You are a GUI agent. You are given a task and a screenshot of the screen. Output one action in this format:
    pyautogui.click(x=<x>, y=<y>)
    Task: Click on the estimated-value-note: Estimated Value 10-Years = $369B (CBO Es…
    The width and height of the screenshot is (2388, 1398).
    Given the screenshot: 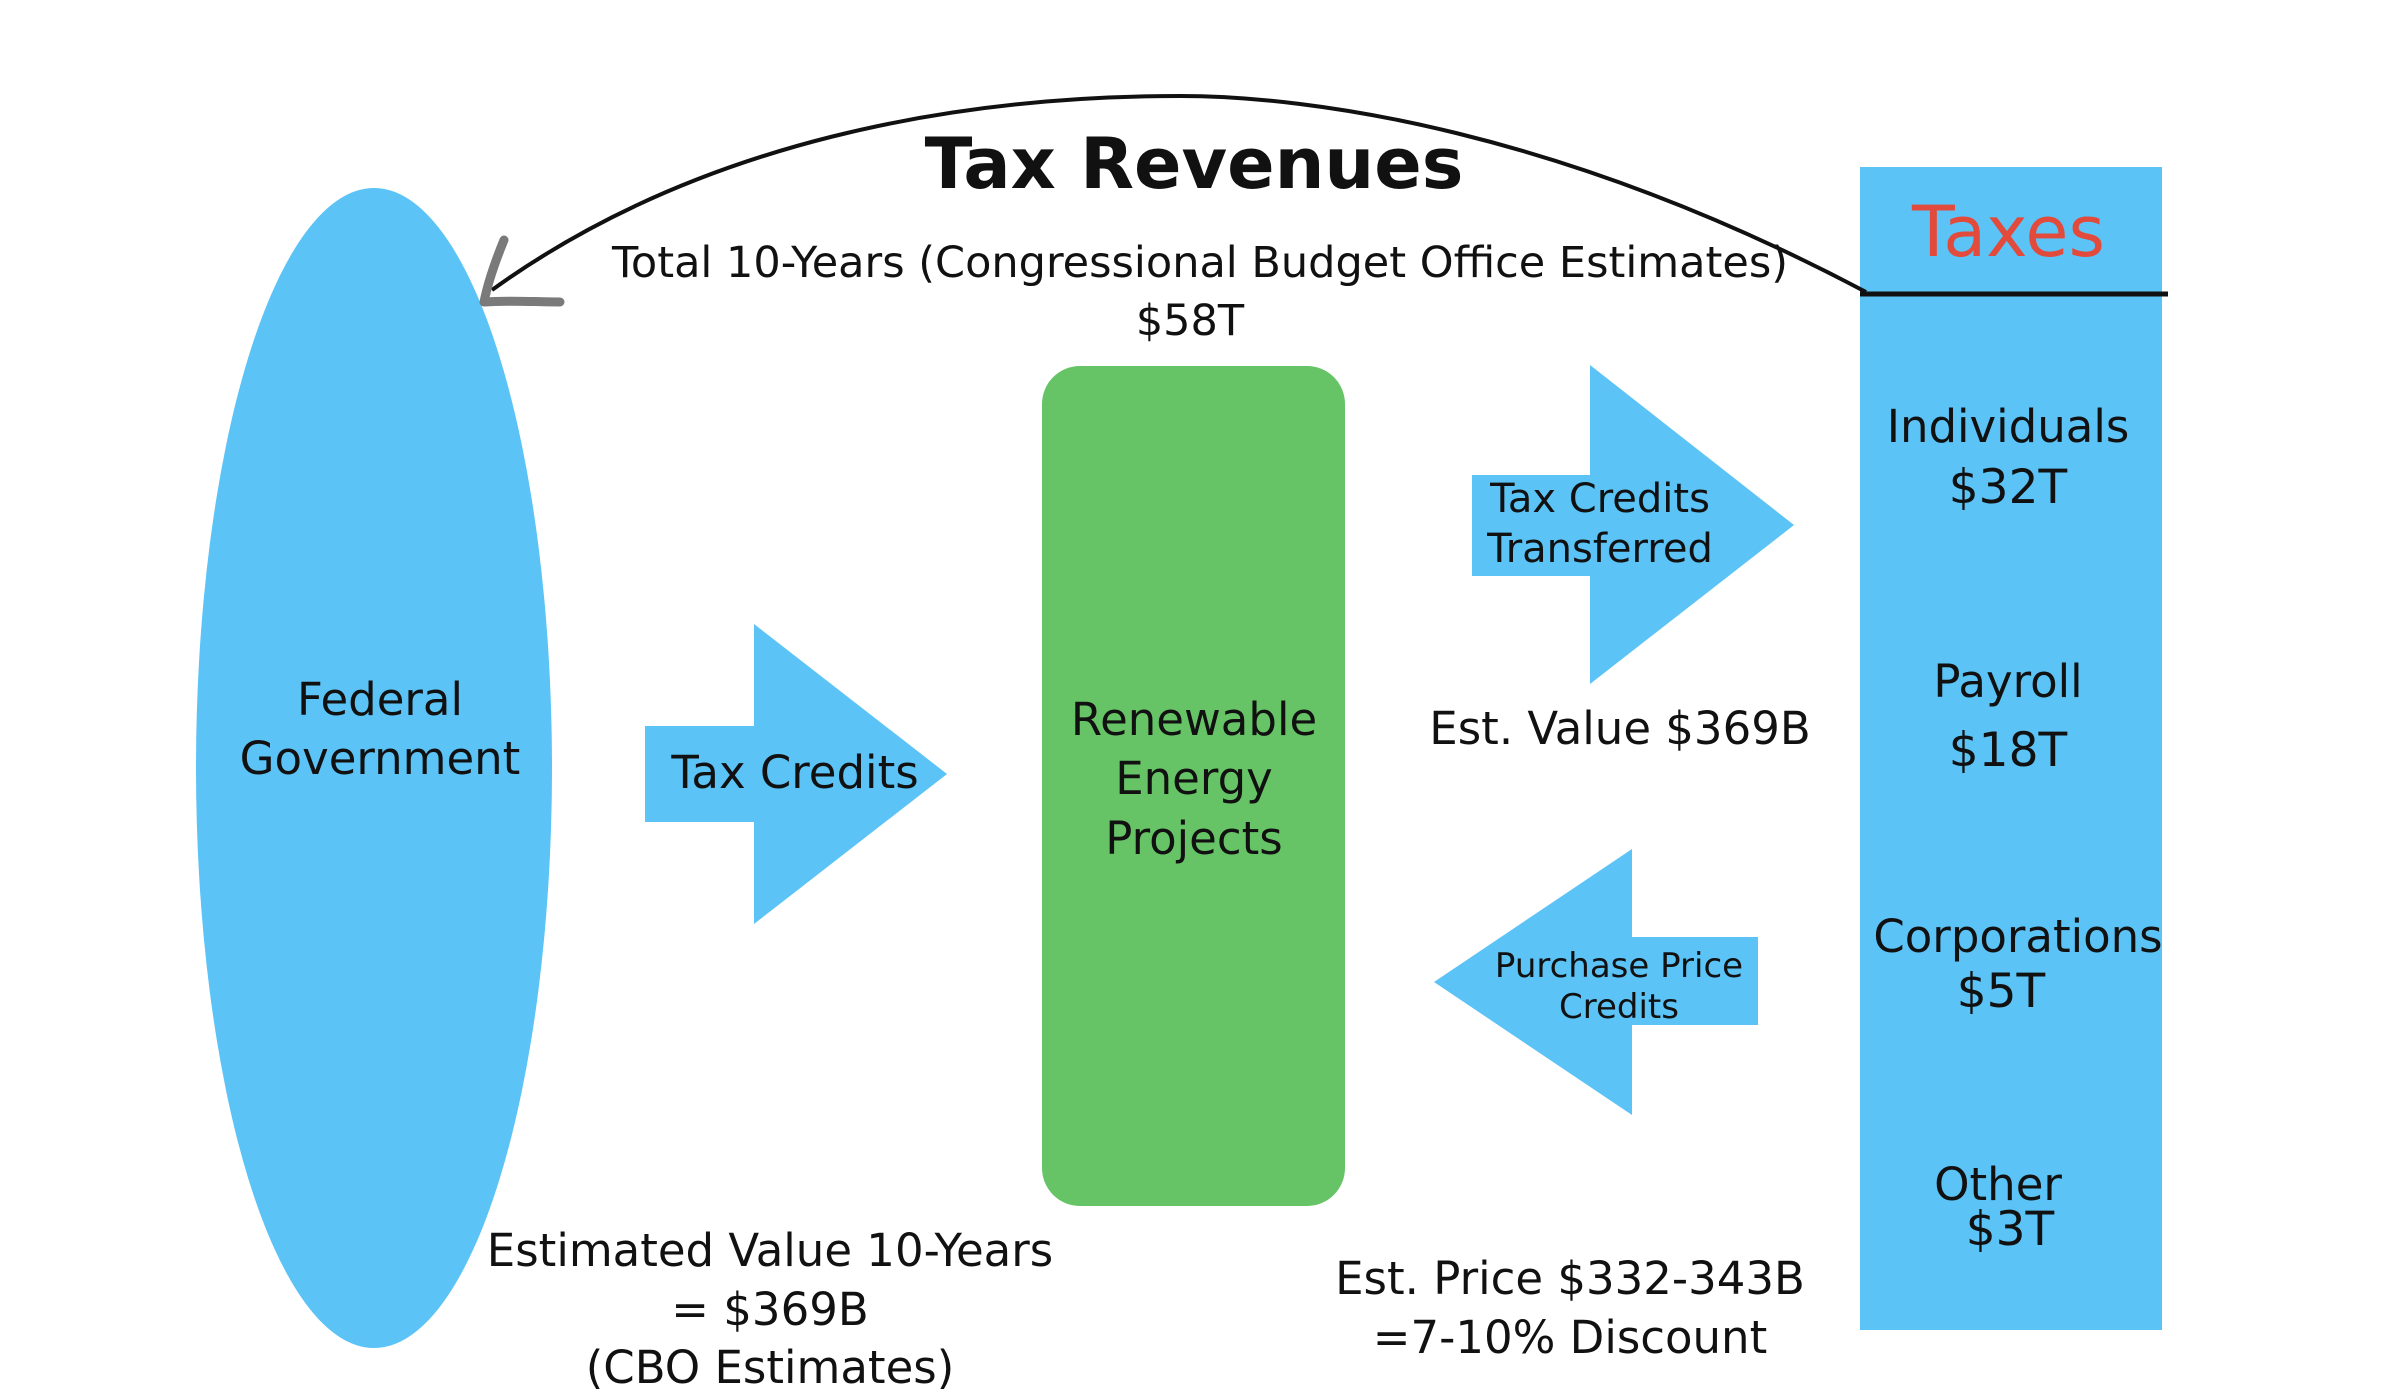 What is the action you would take?
    pyautogui.click(x=770, y=1310)
    